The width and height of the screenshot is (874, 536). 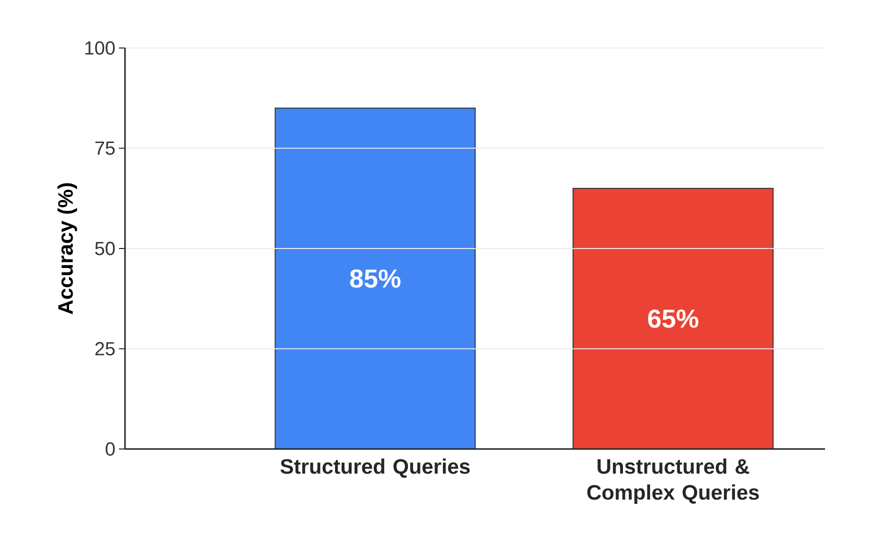 I want to click on y-tick-label: 100, so click(x=100, y=48).